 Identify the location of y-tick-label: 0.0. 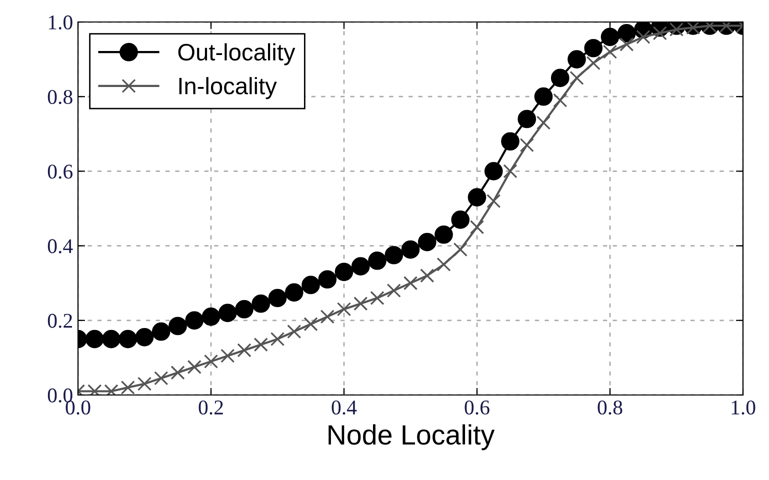
(60, 395).